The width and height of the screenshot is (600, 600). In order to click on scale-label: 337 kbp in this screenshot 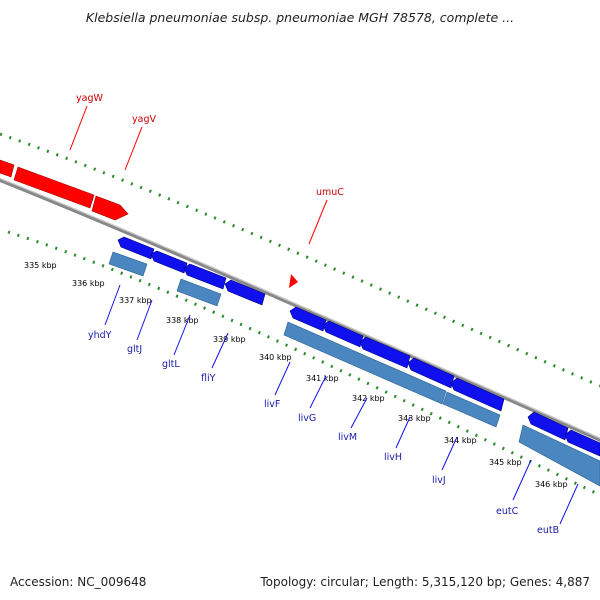, I will do `click(135, 300)`.